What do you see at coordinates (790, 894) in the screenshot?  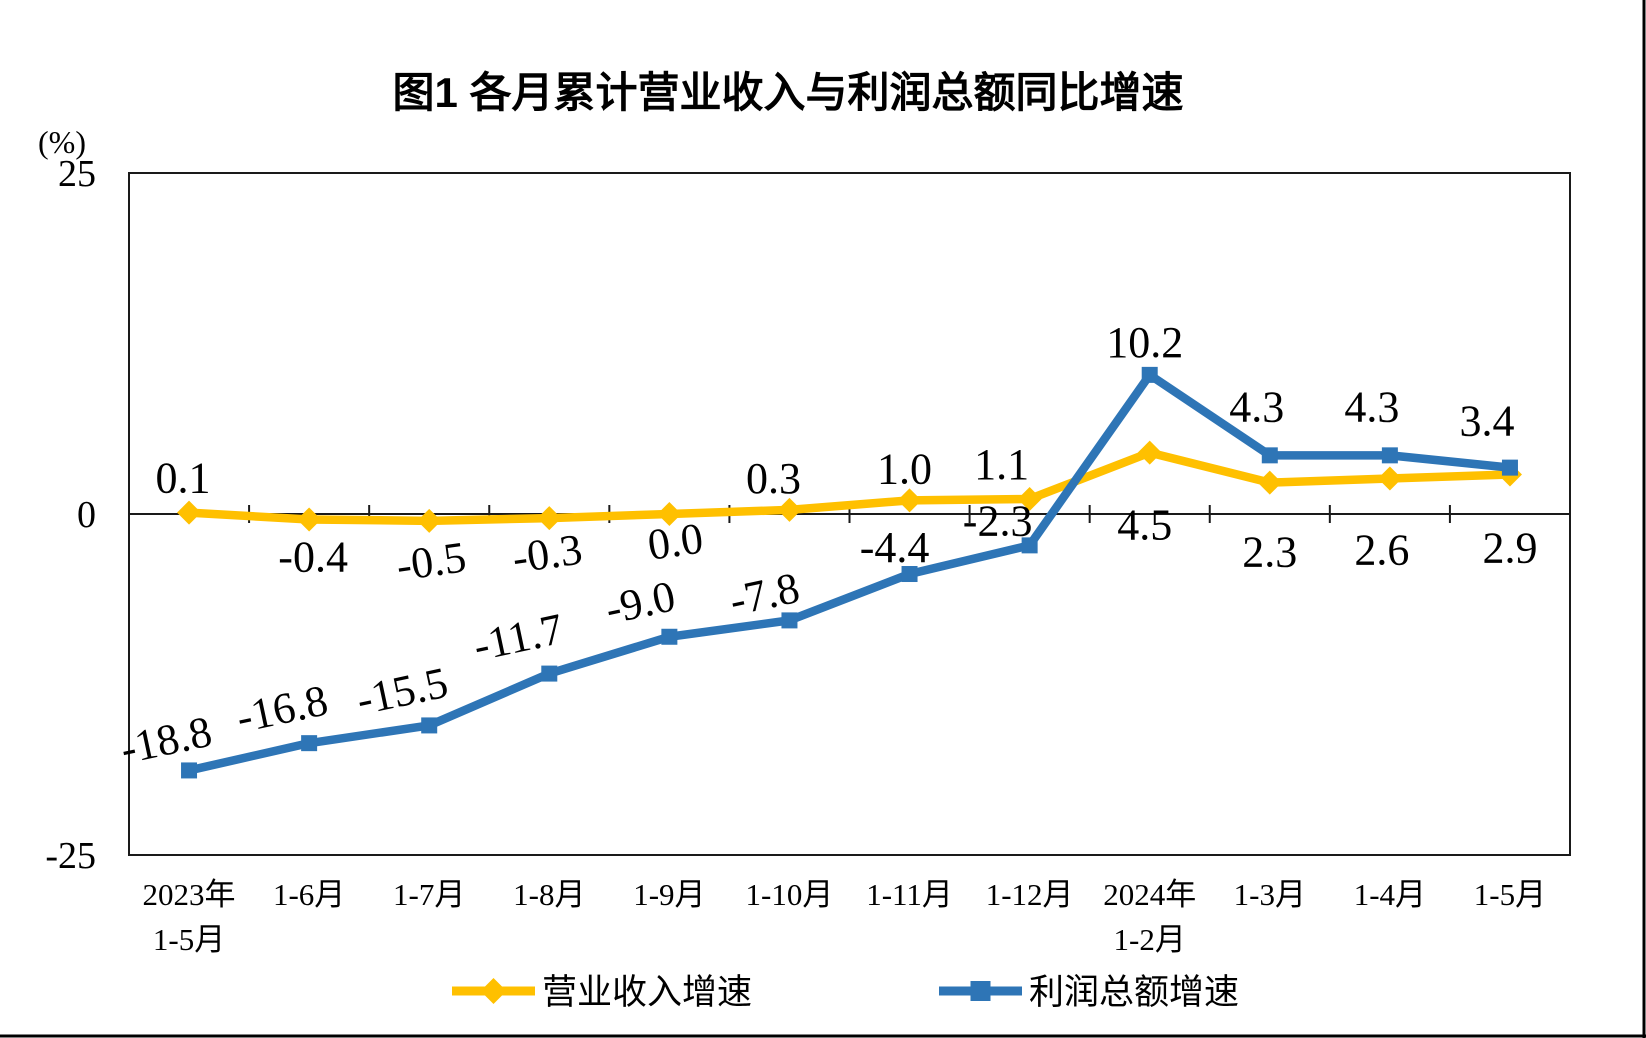 I see `x-axis-label: 1-10月` at bounding box center [790, 894].